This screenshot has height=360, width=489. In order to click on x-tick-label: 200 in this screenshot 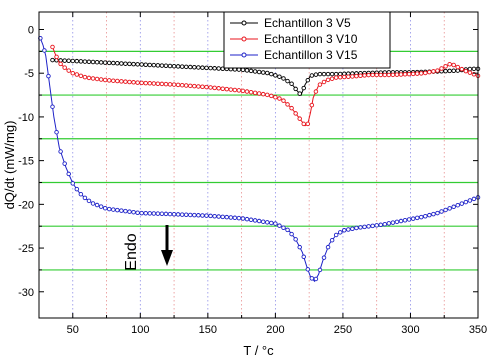, I will do `click(275, 330)`.